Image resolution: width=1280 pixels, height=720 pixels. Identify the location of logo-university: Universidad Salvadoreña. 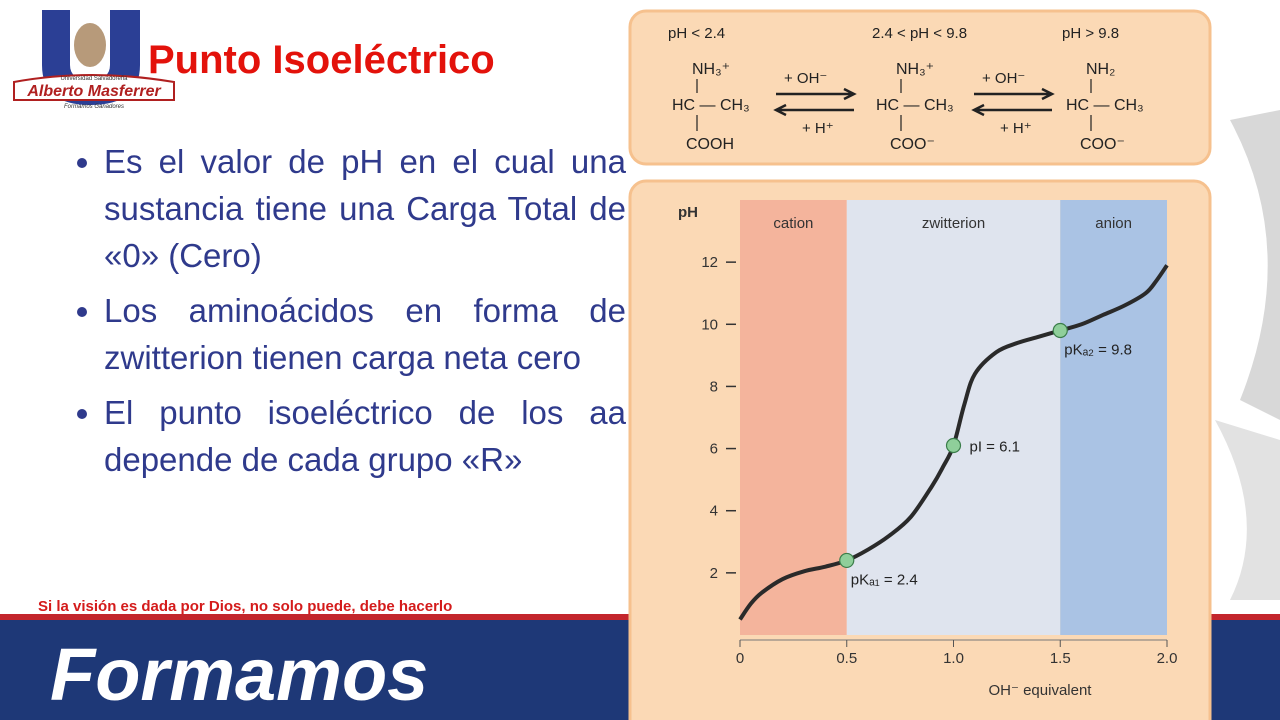
(94, 79).